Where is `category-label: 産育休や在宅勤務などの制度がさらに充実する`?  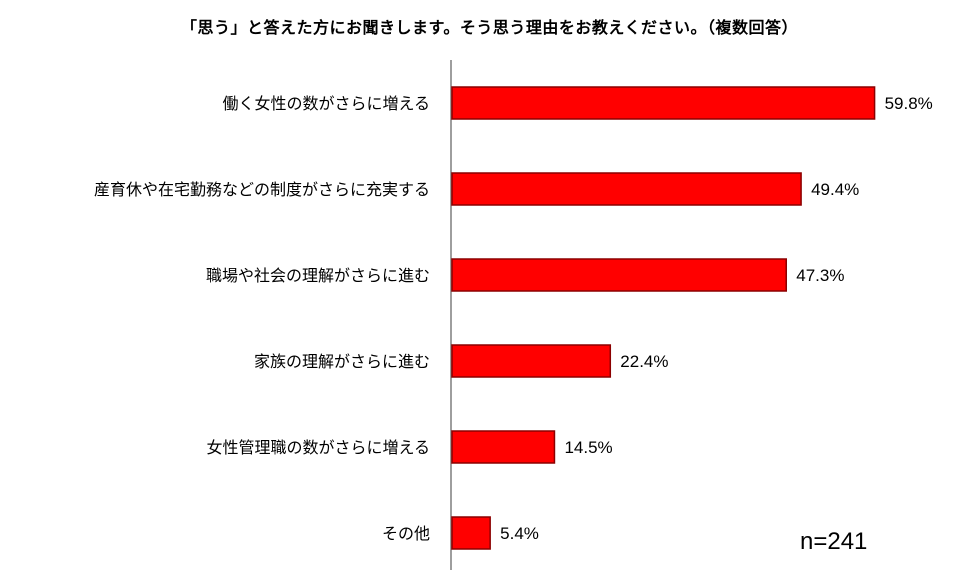
category-label: 産育休や在宅勤務などの制度がさらに充実する is located at coordinates (262, 189).